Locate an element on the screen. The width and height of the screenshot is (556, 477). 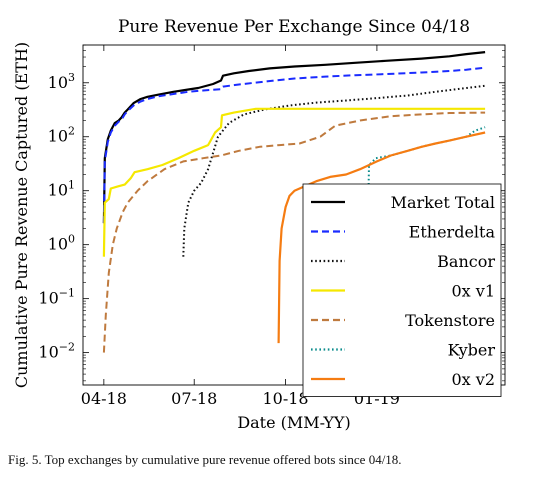
y-tick-label: 10⁻¹ is located at coordinates (56, 297).